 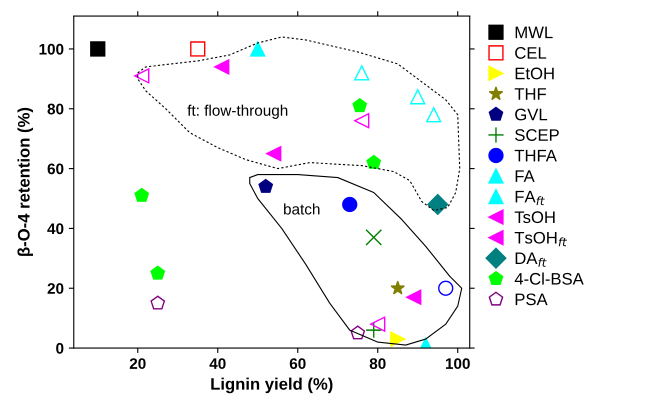 What do you see at coordinates (530, 53) in the screenshot?
I see `legend-label: CEL` at bounding box center [530, 53].